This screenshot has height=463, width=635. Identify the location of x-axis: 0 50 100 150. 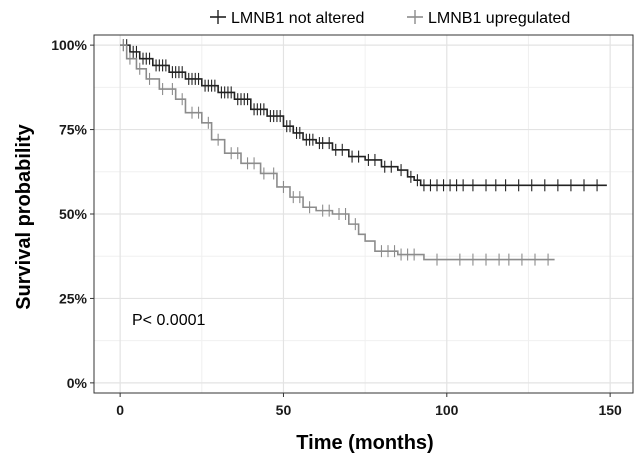
(369, 405).